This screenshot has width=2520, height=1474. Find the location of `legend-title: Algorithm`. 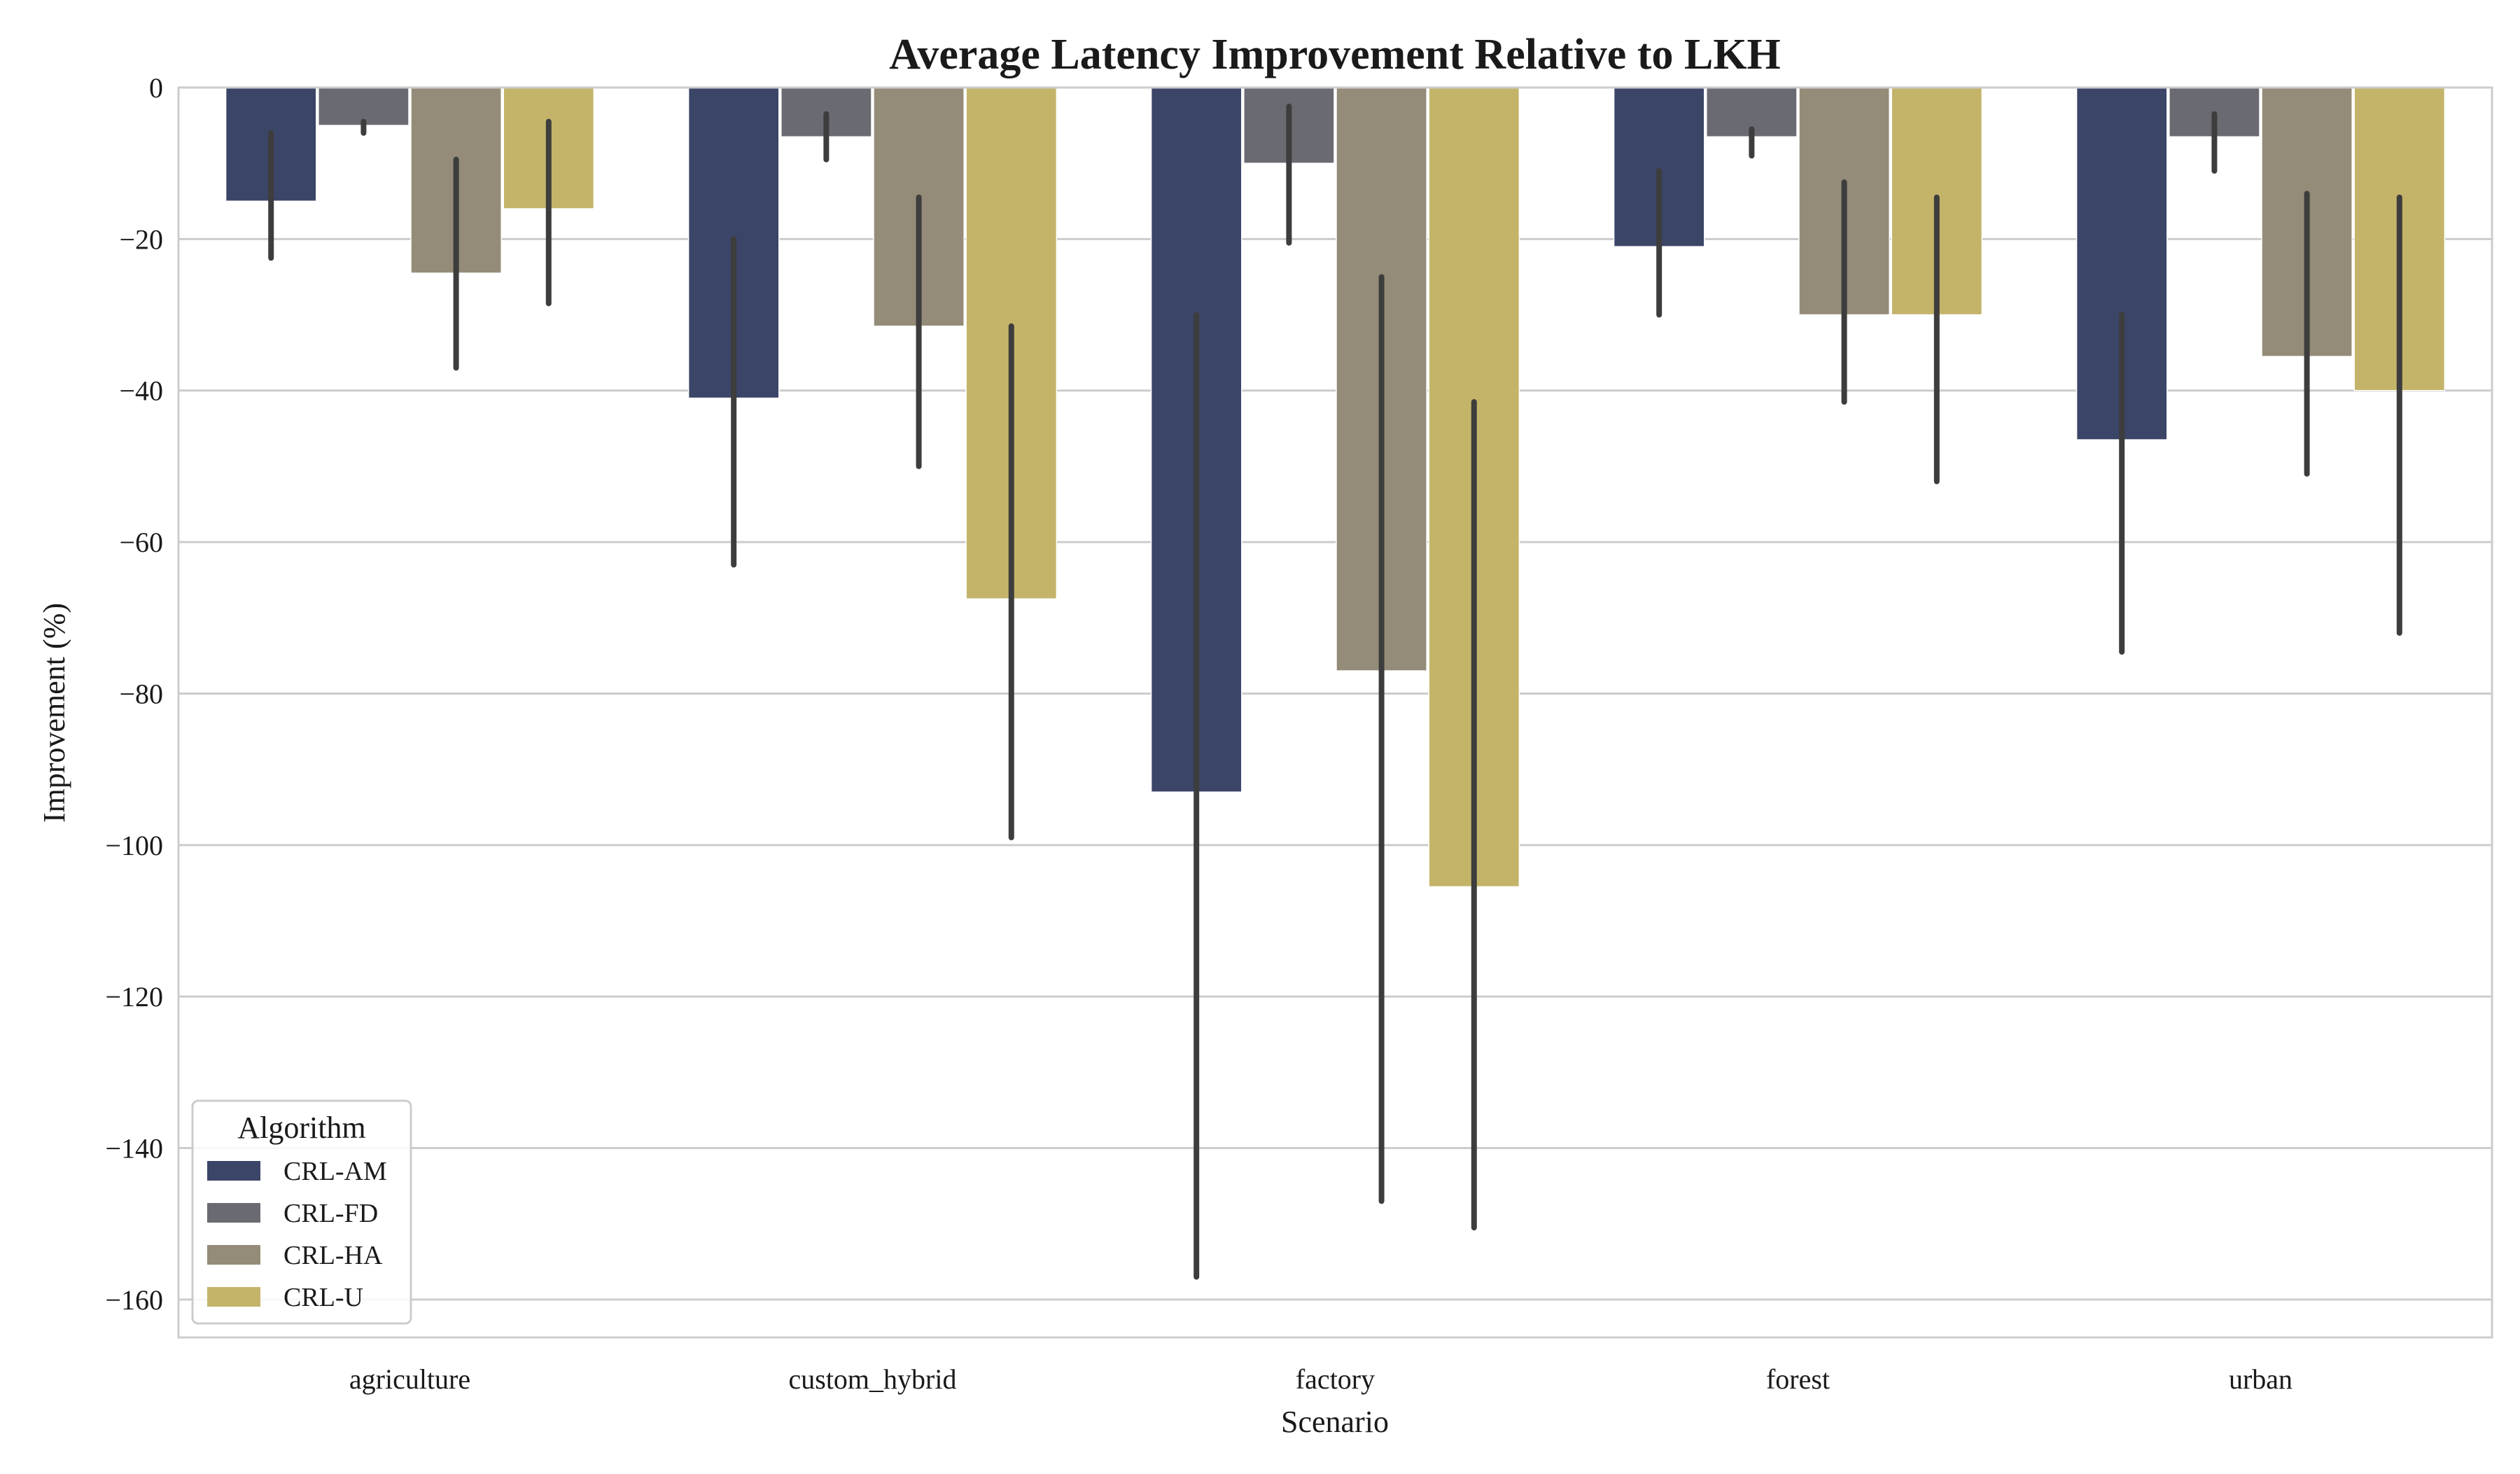

legend-title: Algorithm is located at coordinates (301, 1128).